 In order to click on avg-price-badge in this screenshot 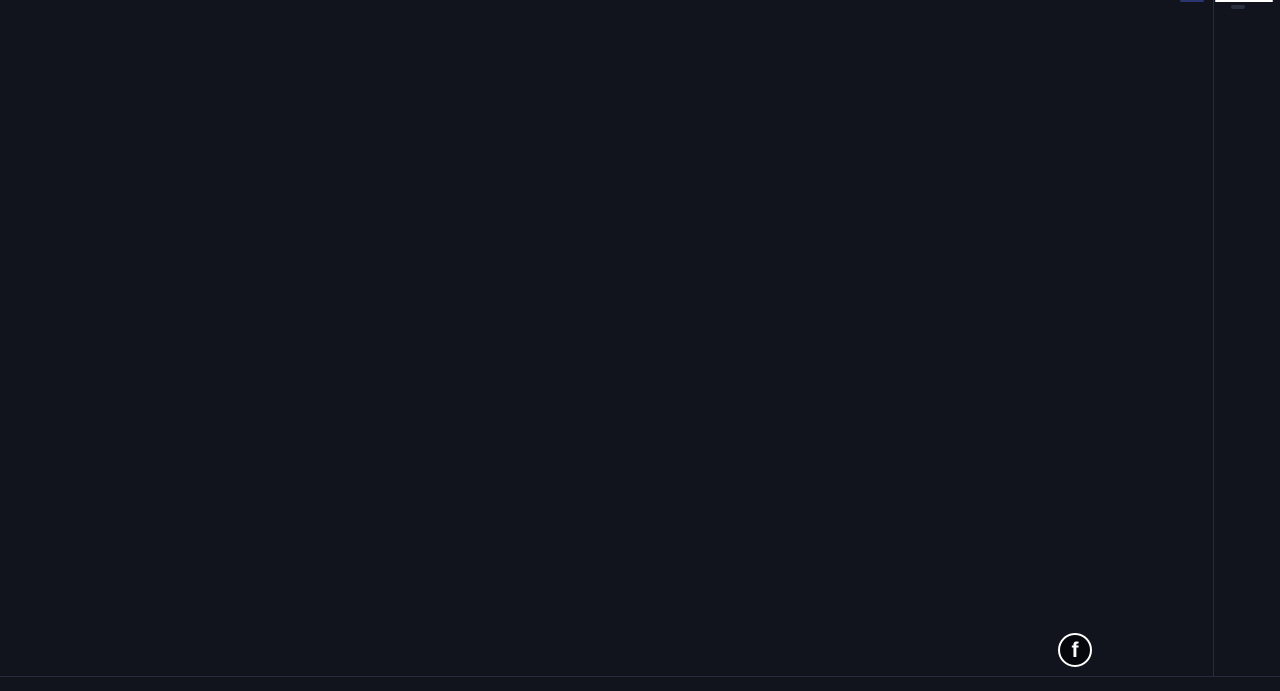, I will do `click(1195, 1)`.